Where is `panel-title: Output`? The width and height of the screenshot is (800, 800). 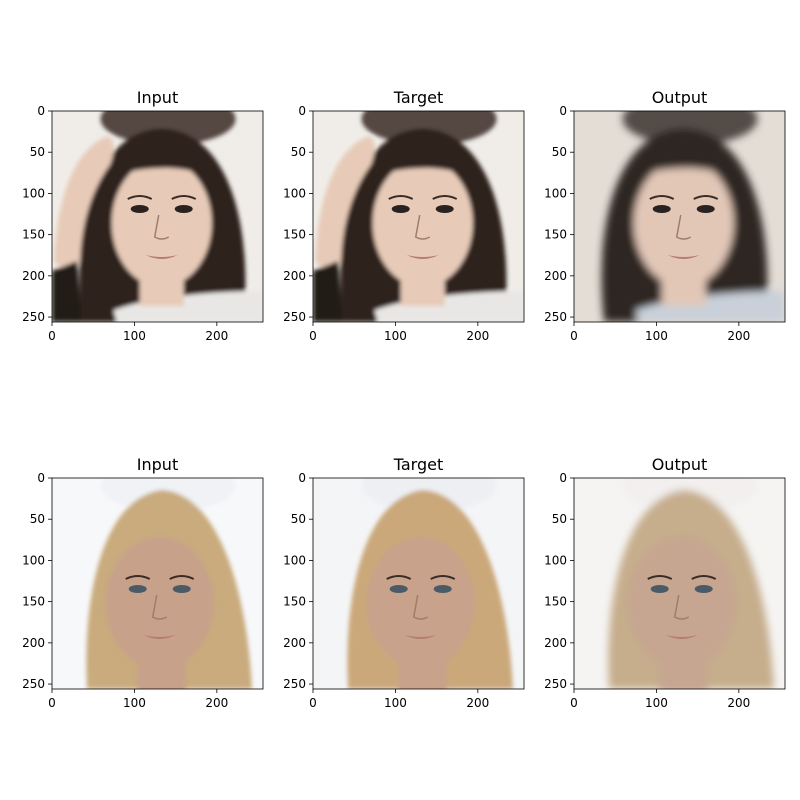
panel-title: Output is located at coordinates (680, 464).